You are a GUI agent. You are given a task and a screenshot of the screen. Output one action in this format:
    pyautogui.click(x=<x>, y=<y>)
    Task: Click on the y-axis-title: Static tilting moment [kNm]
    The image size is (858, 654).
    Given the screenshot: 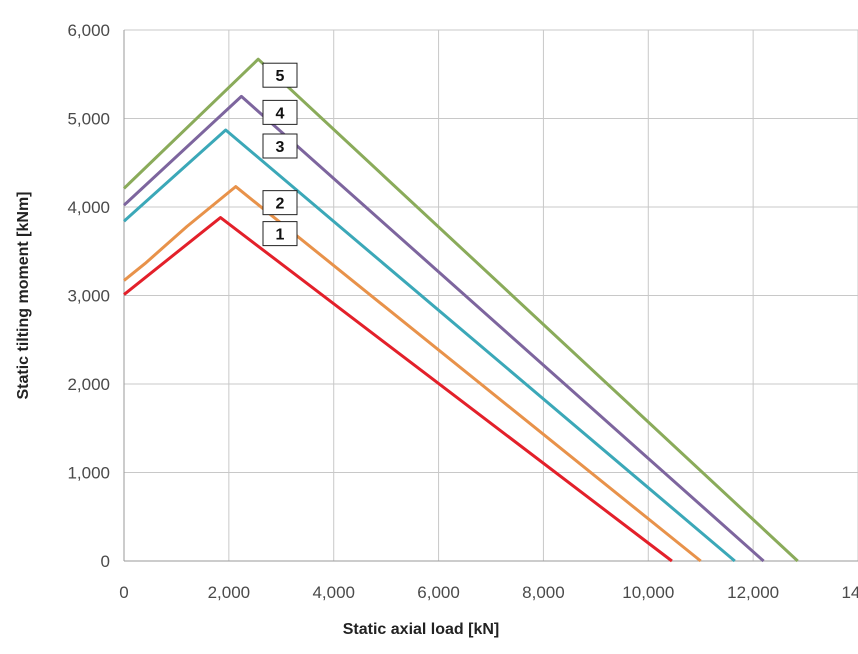 What is the action you would take?
    pyautogui.click(x=23, y=295)
    